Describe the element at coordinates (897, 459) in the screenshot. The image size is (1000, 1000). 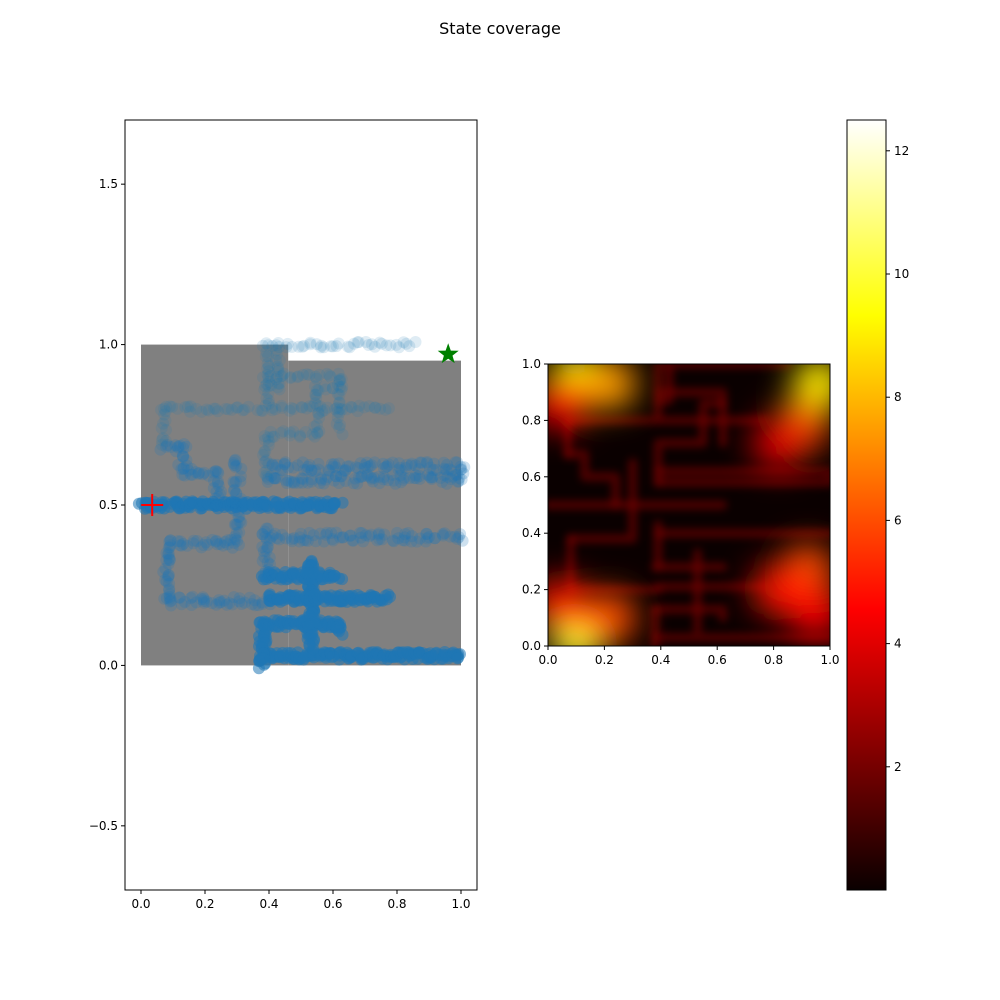
I see `colorbar-axis: 2 4 6 8 10 12` at that location.